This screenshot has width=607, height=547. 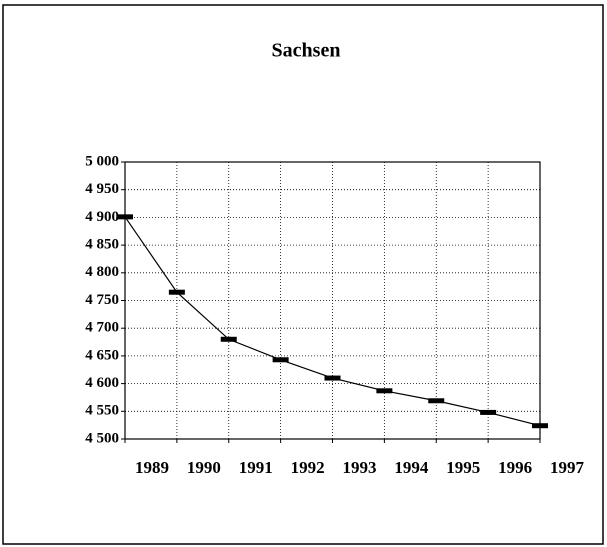 I want to click on x-tick-label: 1996, so click(x=515, y=467).